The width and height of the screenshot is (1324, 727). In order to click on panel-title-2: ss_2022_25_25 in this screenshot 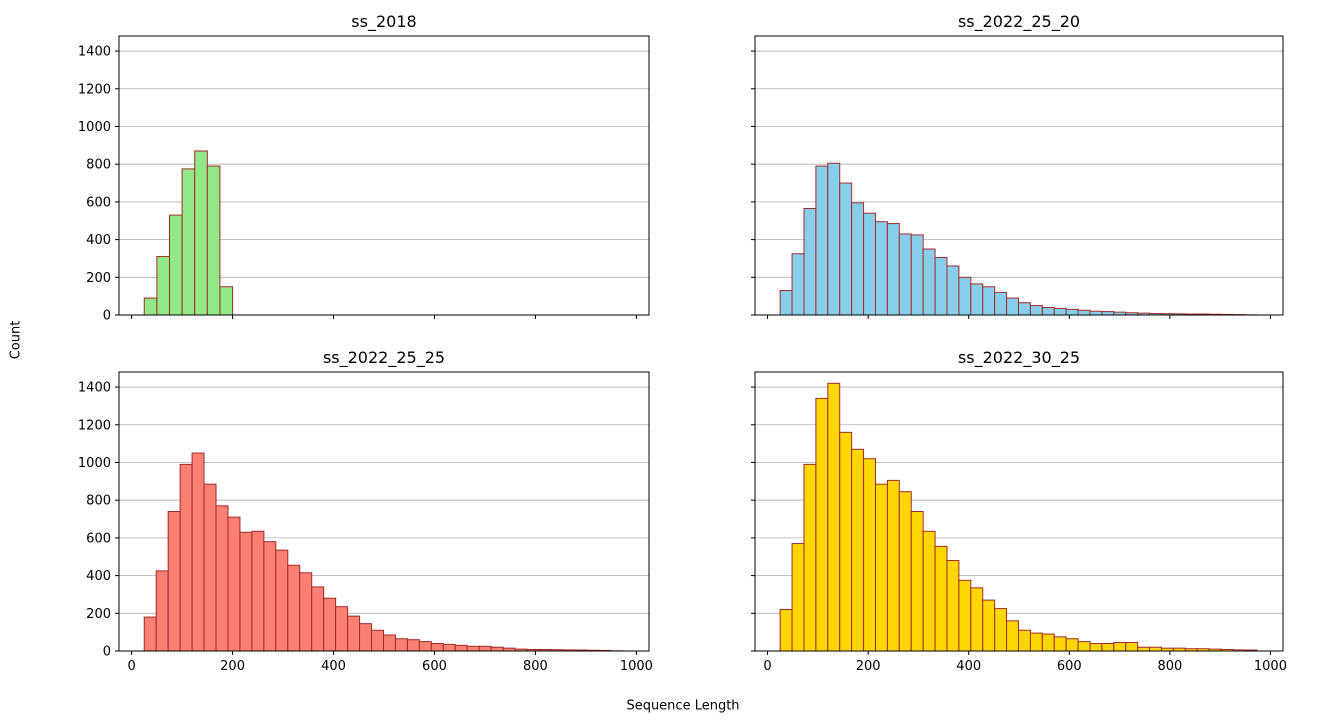, I will do `click(384, 358)`.